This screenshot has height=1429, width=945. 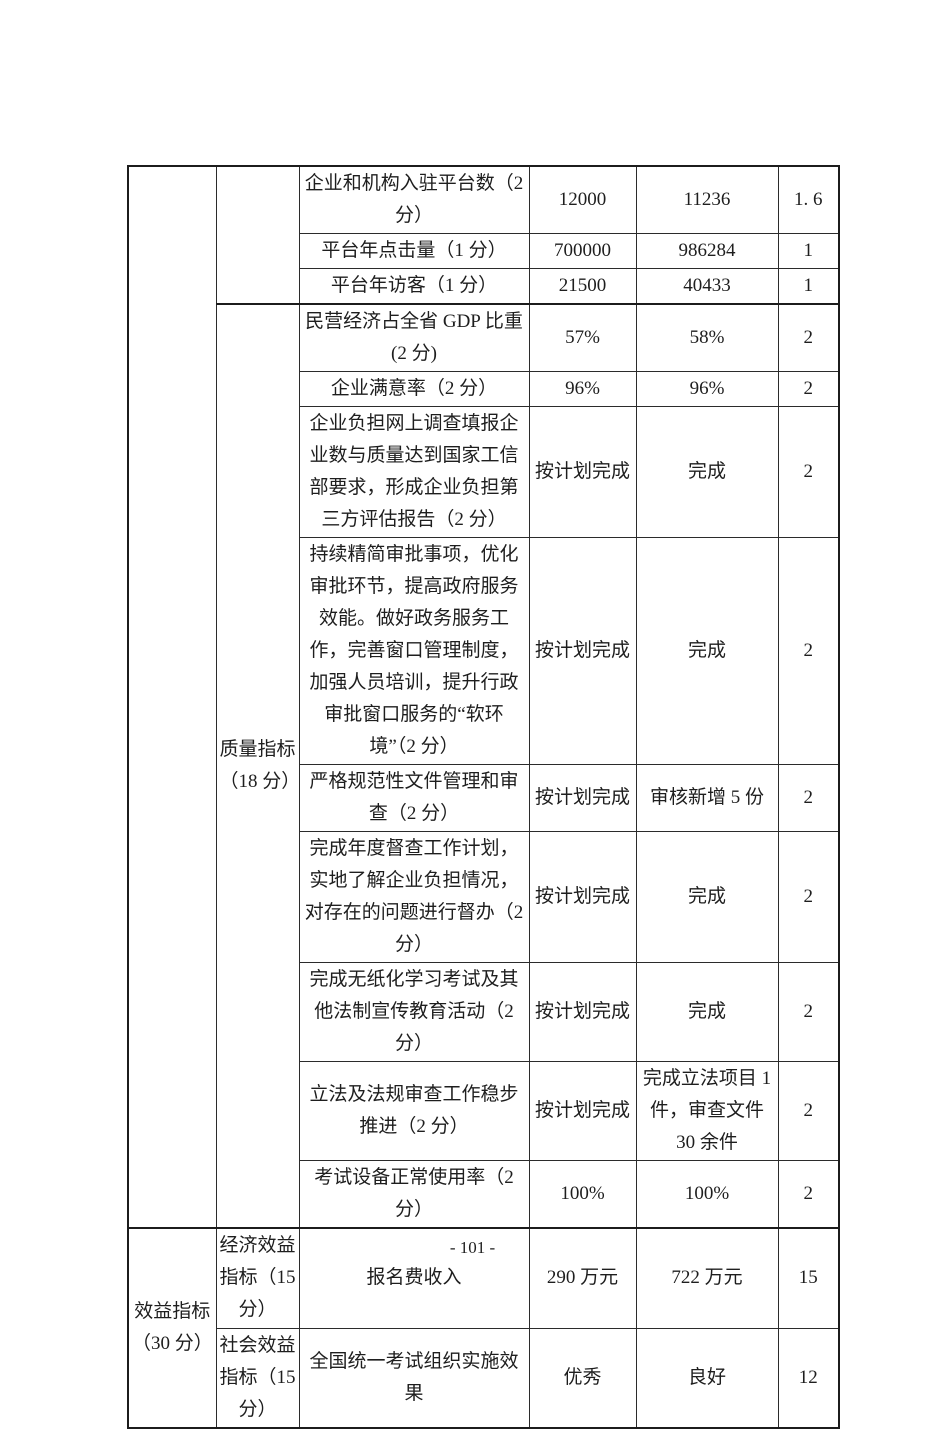 What do you see at coordinates (707, 286) in the screenshot?
I see `actual-value-cell: 40433` at bounding box center [707, 286].